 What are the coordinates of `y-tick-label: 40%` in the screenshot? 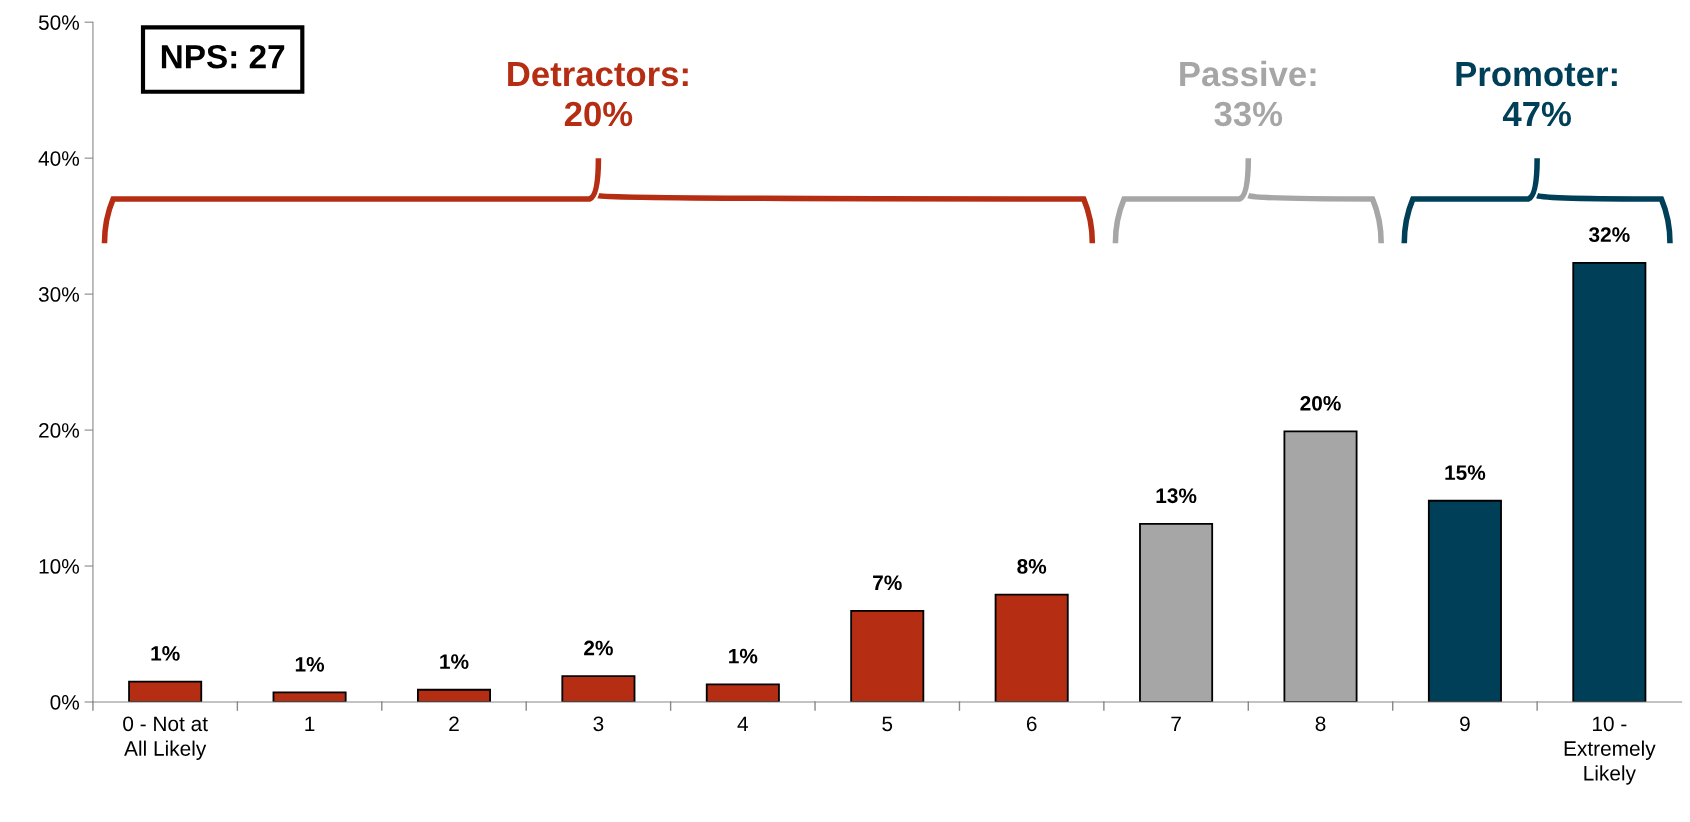 It's located at (59, 158).